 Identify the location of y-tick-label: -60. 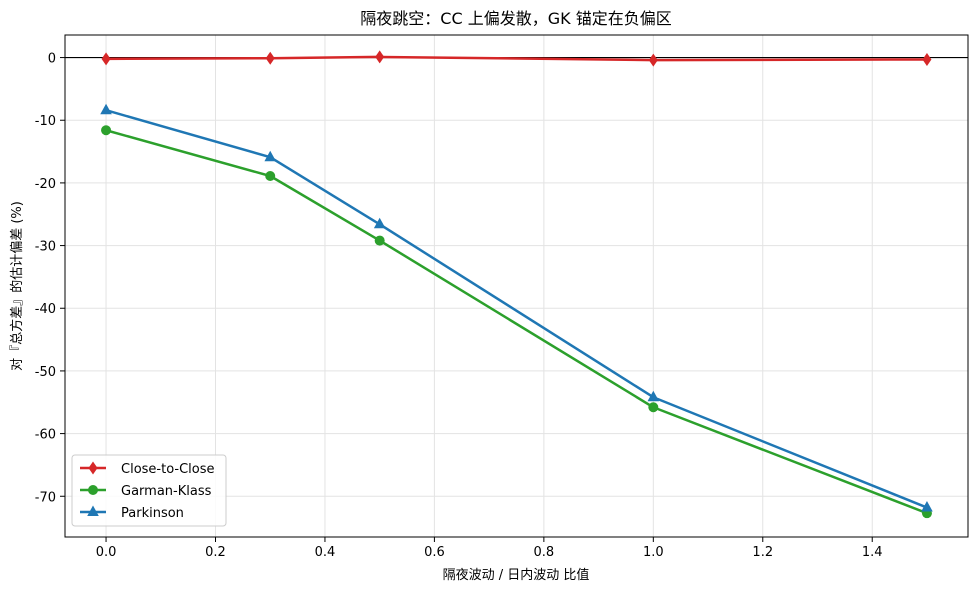
(45, 435).